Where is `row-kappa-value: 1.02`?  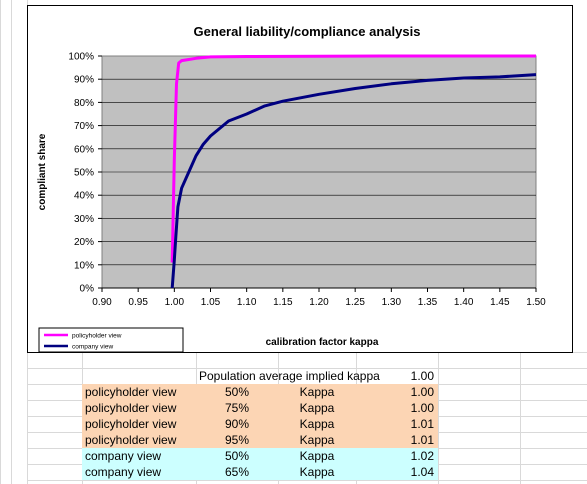
row-kappa-value: 1.02 is located at coordinates (422, 456).